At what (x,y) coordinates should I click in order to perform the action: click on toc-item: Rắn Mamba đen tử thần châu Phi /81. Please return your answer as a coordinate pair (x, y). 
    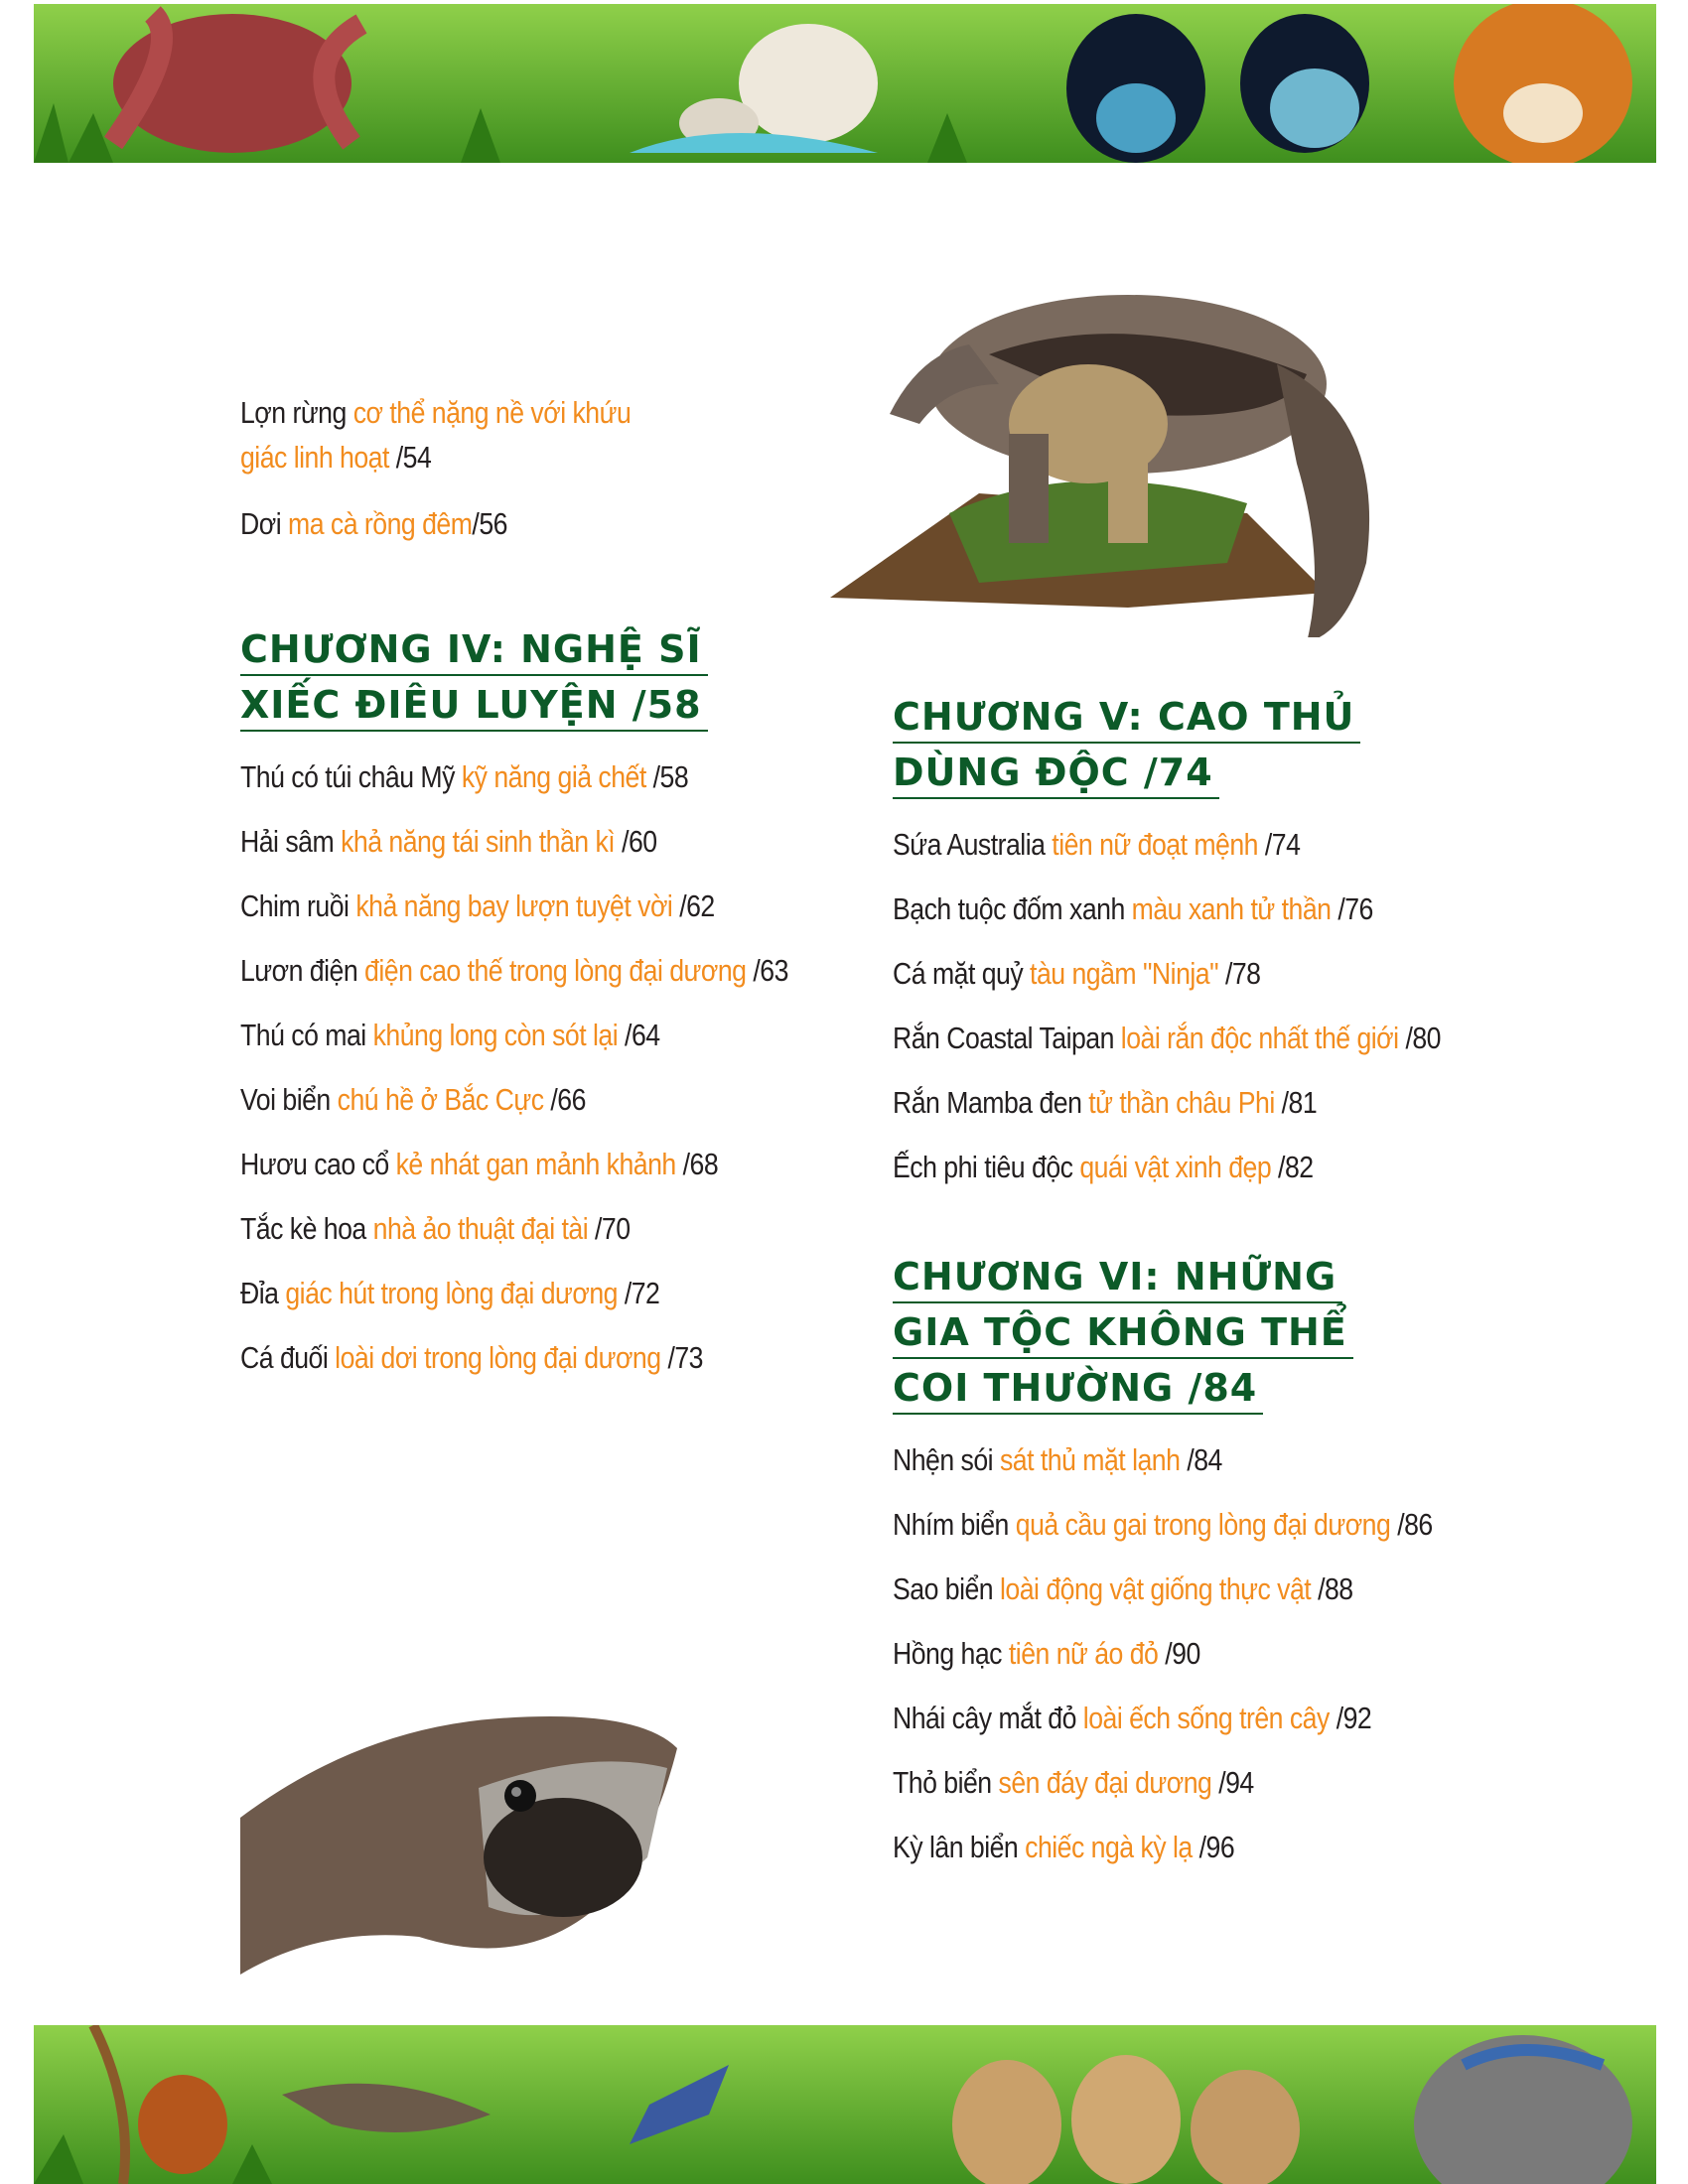
    Looking at the image, I should click on (1157, 1102).